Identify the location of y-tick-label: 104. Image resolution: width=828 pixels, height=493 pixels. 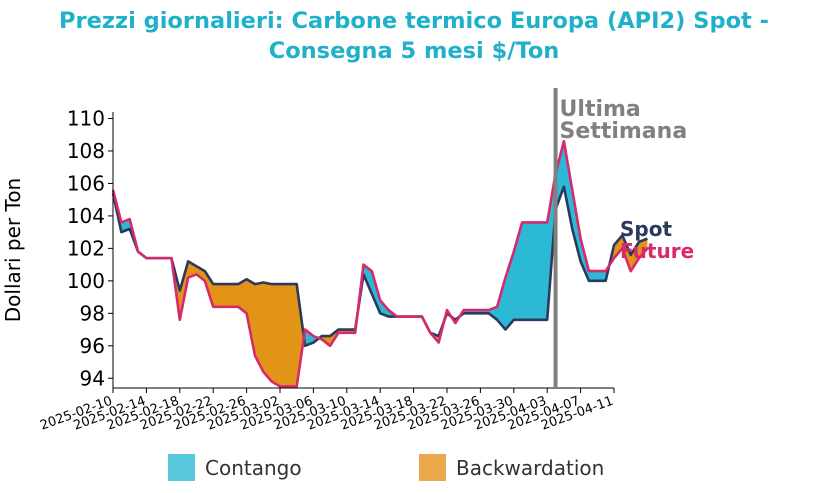
(86, 216).